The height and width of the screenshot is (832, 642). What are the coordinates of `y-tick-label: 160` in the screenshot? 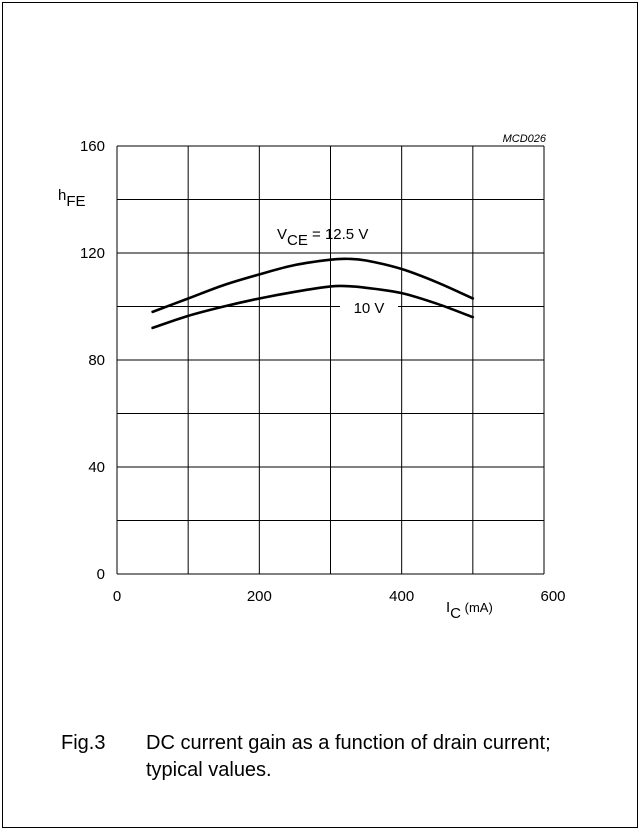 It's located at (92, 146).